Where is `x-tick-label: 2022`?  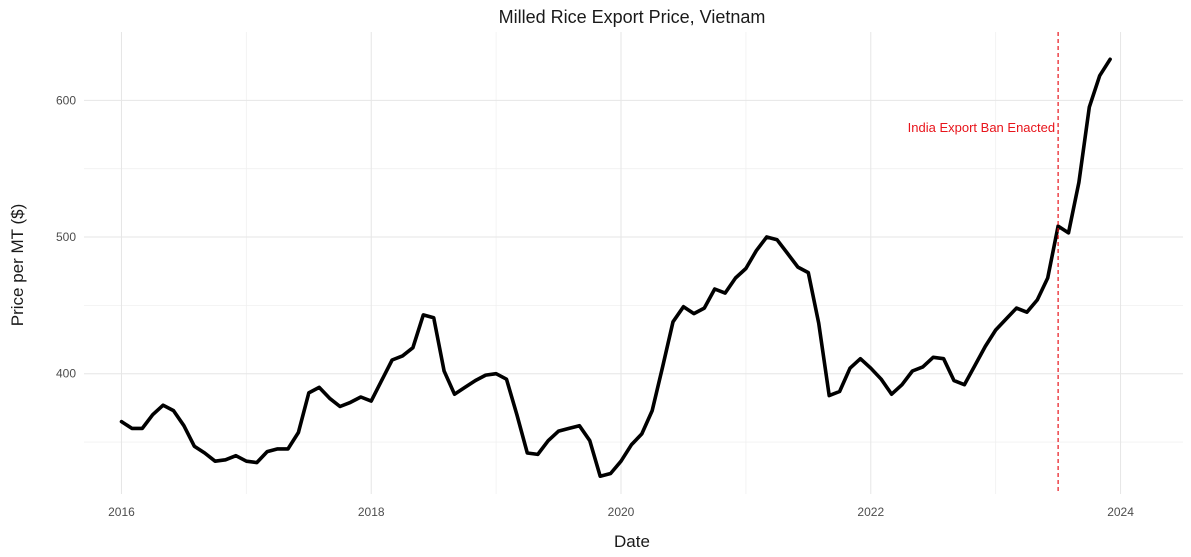 x-tick-label: 2022 is located at coordinates (870, 512).